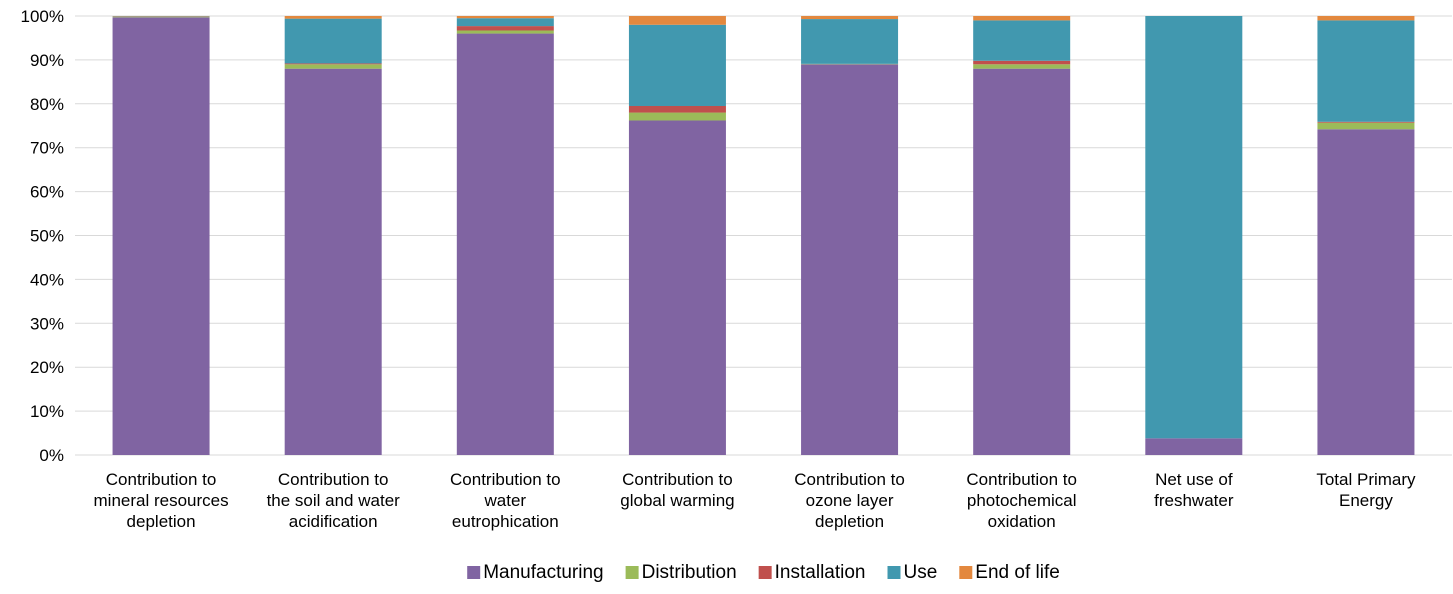 Image resolution: width=1453 pixels, height=594 pixels. I want to click on bar-segment-2-distribution, so click(505, 32).